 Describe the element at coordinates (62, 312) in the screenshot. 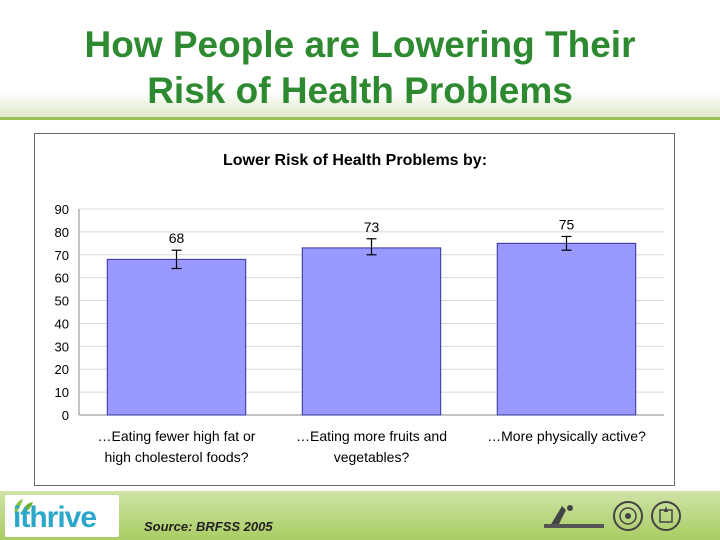

I see `y-axis-ticks: 0 10 20 30 40 50 60 70 80 90` at that location.